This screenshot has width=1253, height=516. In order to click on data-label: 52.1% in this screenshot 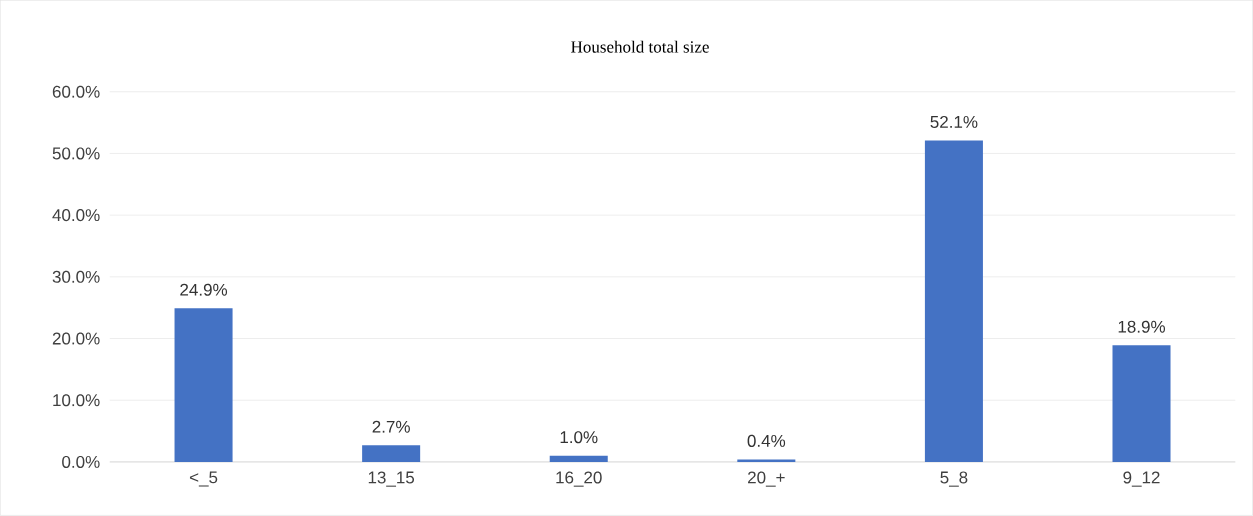, I will do `click(954, 122)`.